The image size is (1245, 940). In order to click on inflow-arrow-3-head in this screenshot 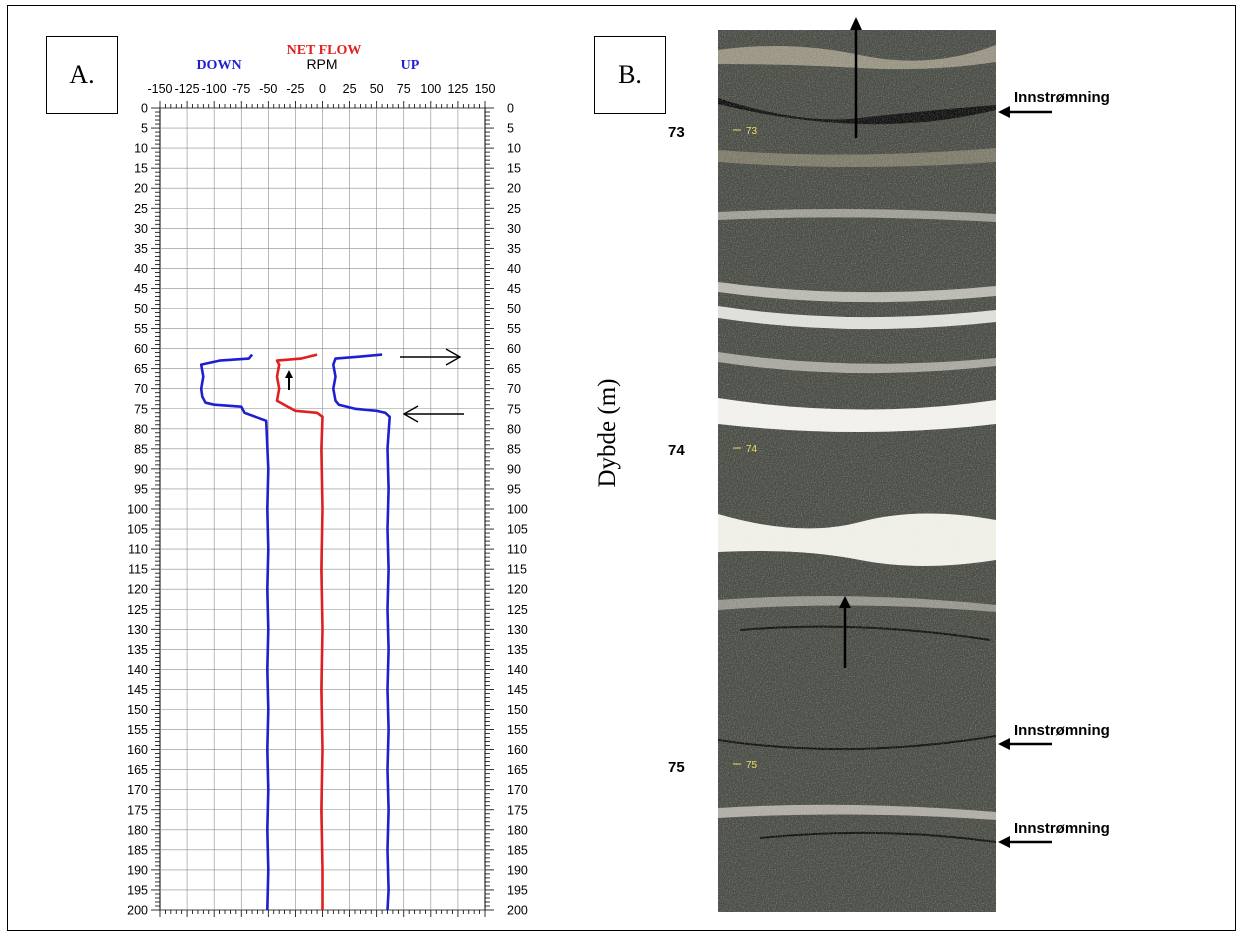, I will do `click(1004, 842)`.